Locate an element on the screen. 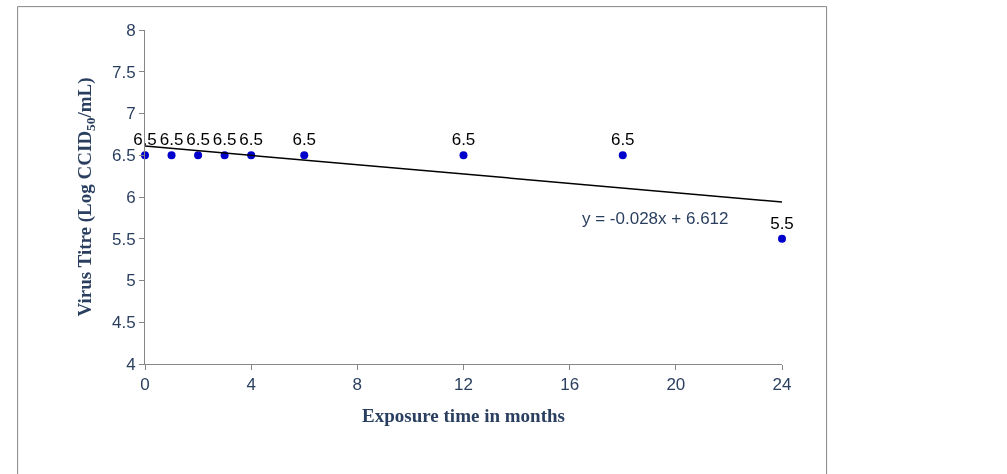 The height and width of the screenshot is (474, 1007). y-tick-label: 6 is located at coordinates (131, 197).